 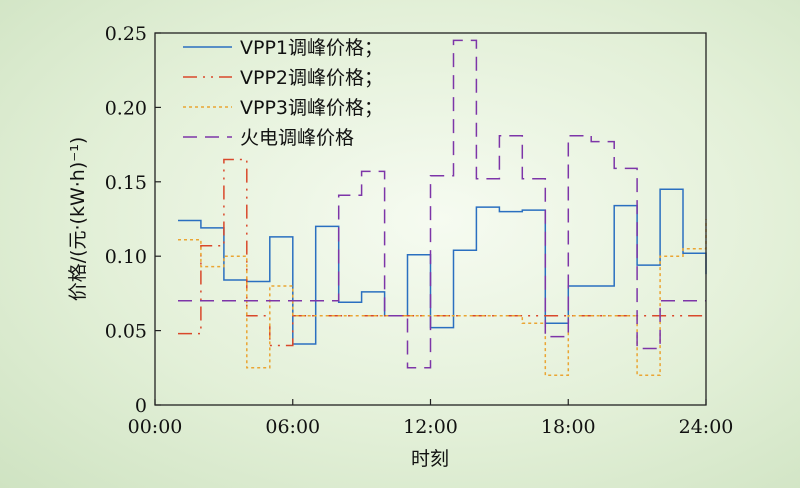 I want to click on x-axis-label: 时刻, so click(x=430, y=459).